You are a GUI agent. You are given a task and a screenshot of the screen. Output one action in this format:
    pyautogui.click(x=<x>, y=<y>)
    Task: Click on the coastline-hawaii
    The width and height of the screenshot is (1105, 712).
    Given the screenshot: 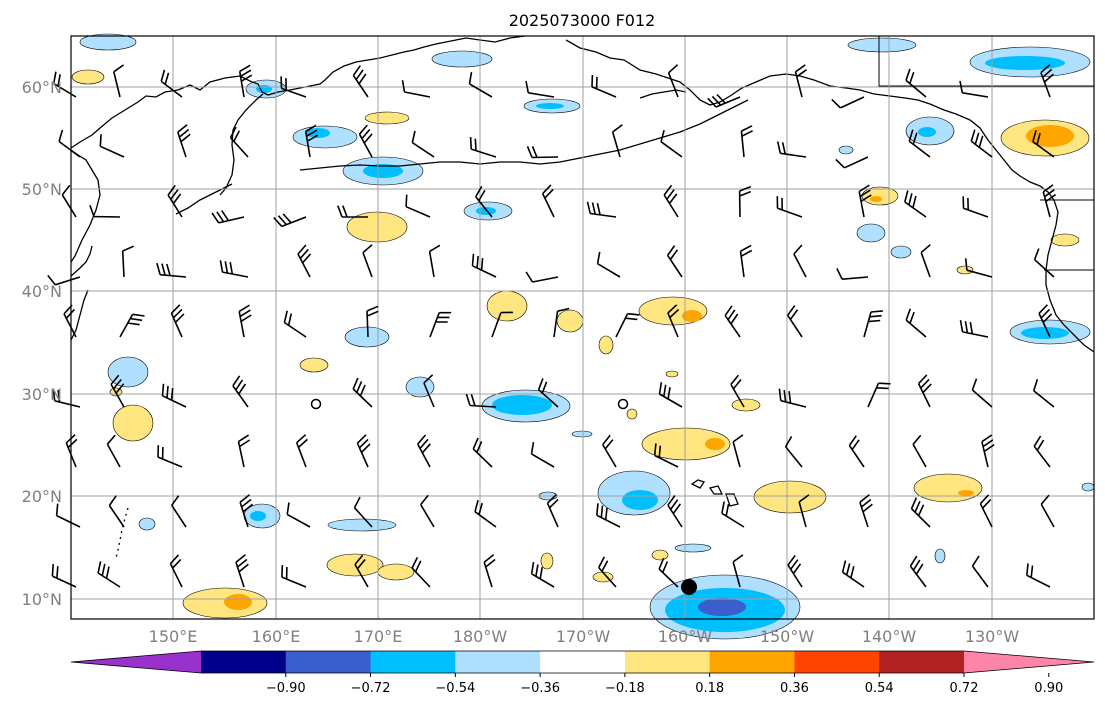 What is the action you would take?
    pyautogui.click(x=714, y=493)
    